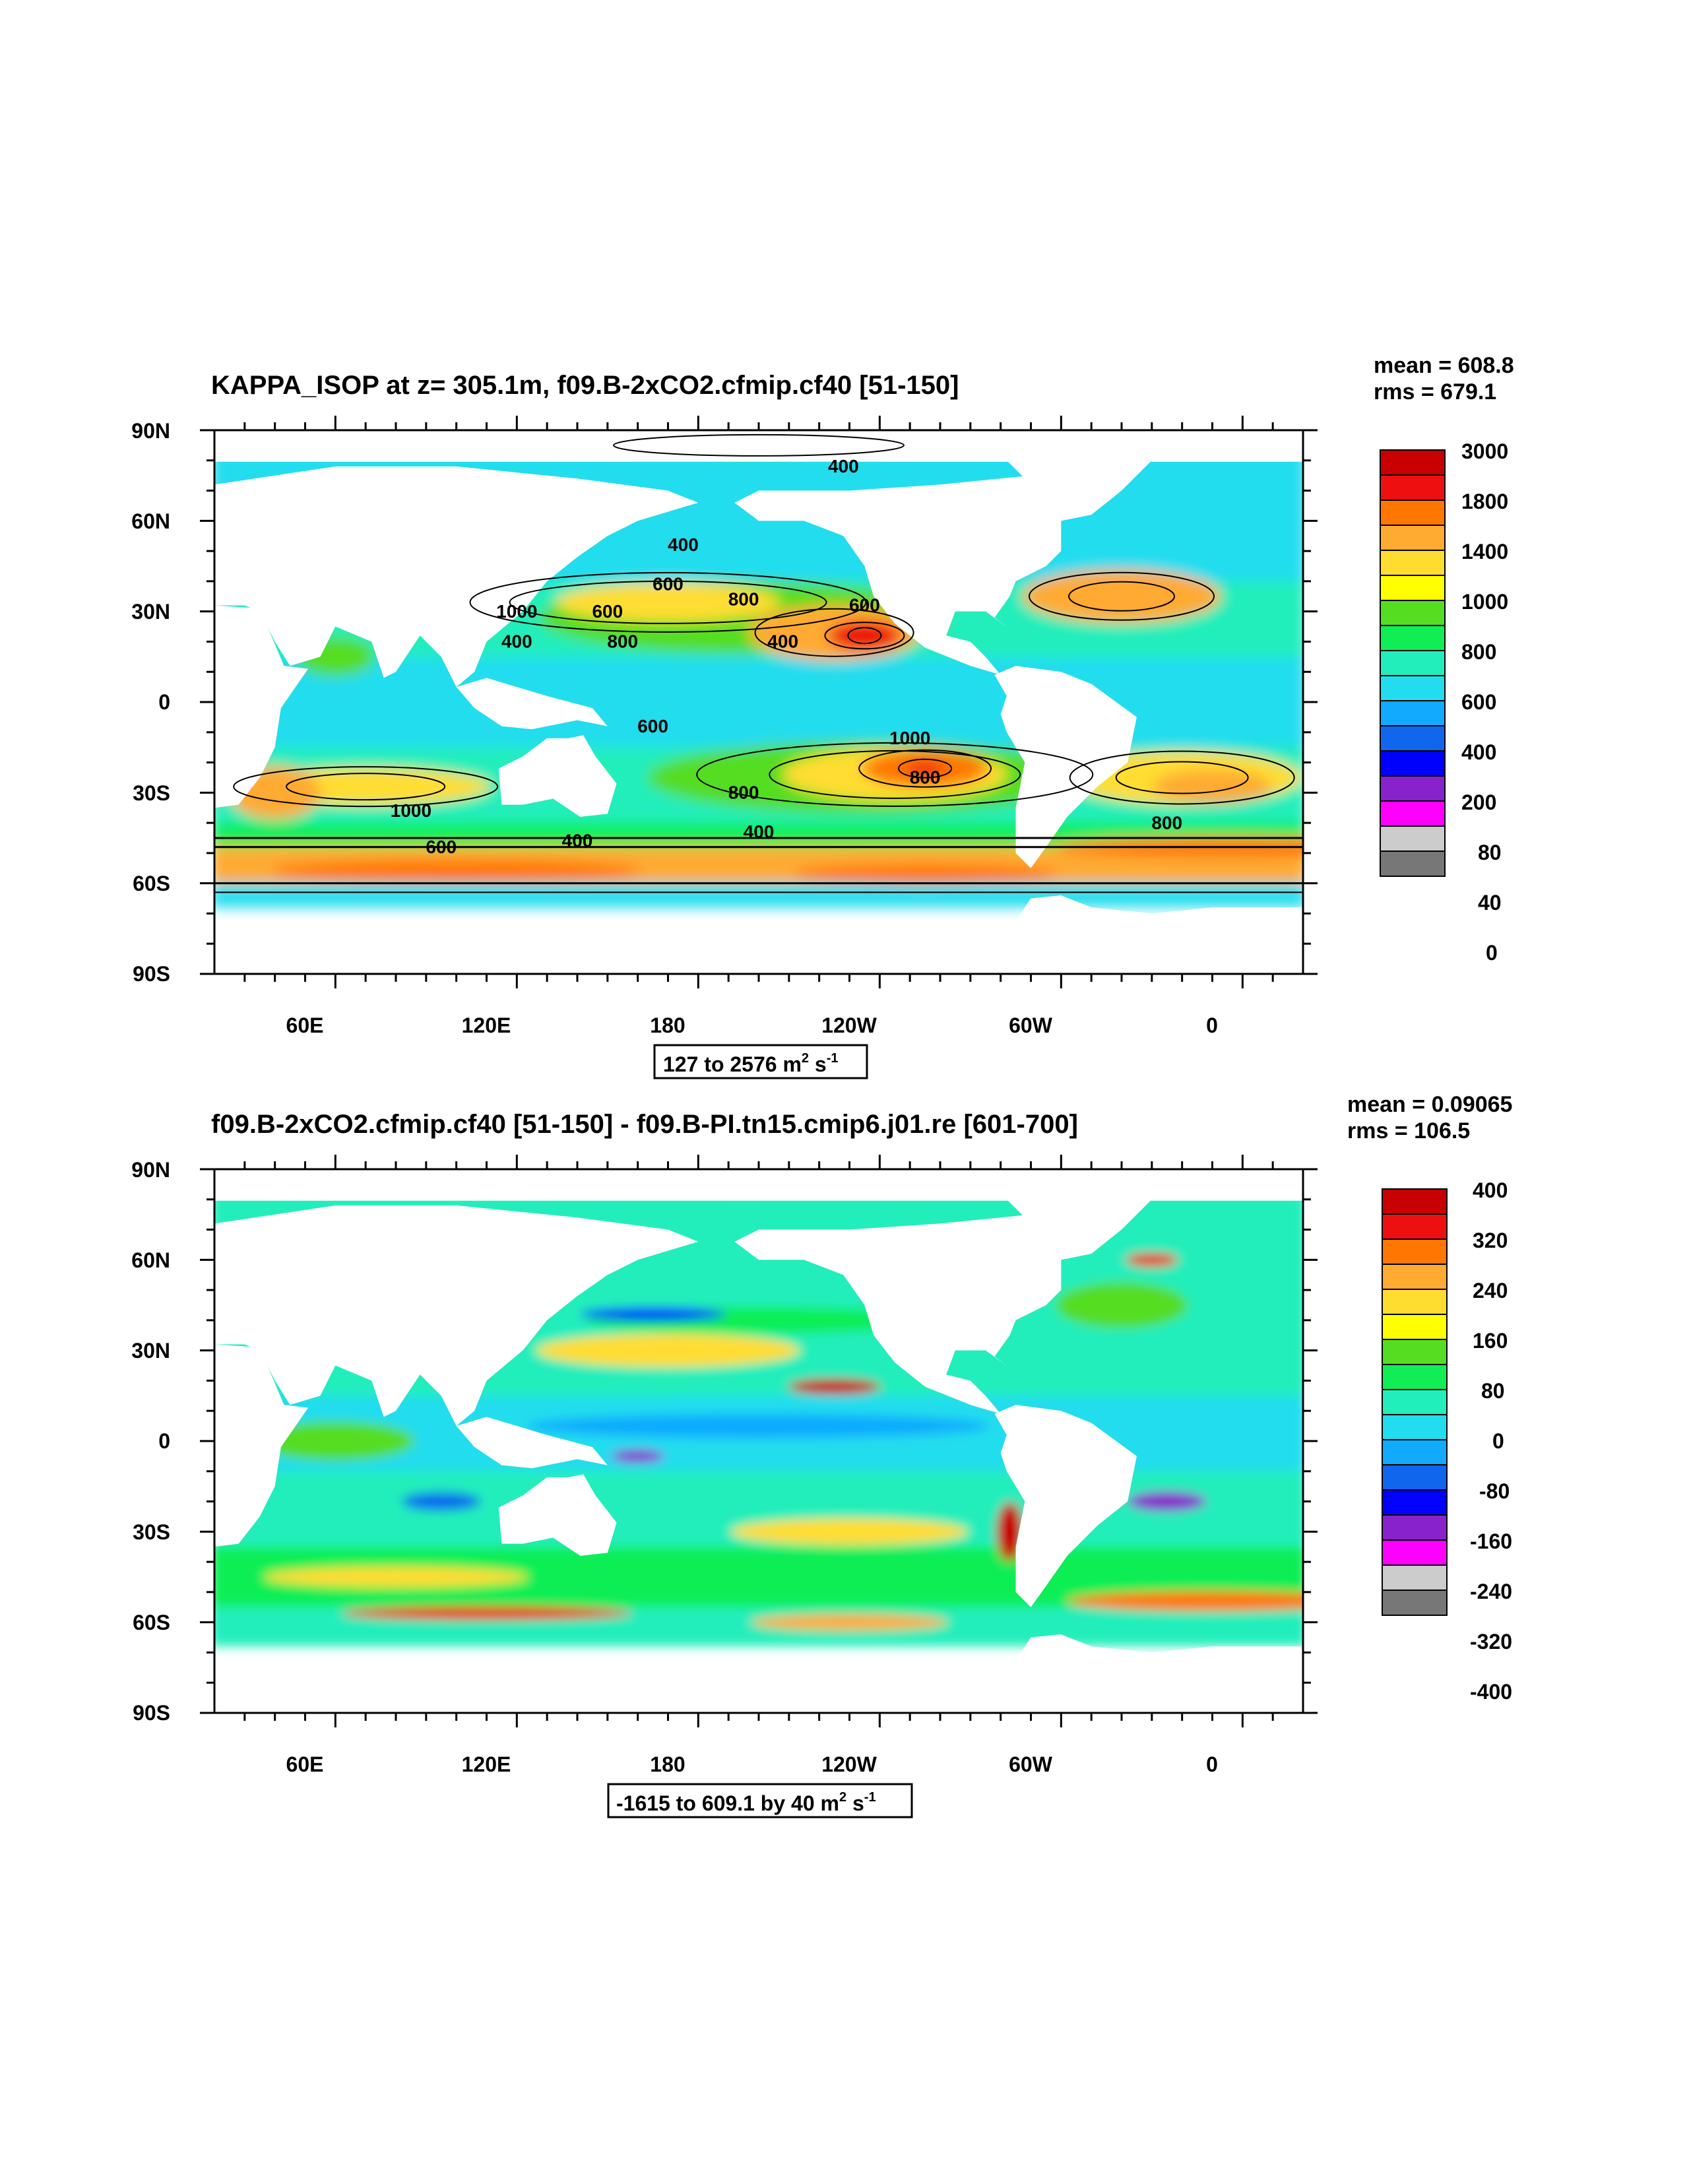 Image resolution: width=1689 pixels, height=2184 pixels. Describe the element at coordinates (622, 641) in the screenshot. I see `contour-label: 800` at that location.